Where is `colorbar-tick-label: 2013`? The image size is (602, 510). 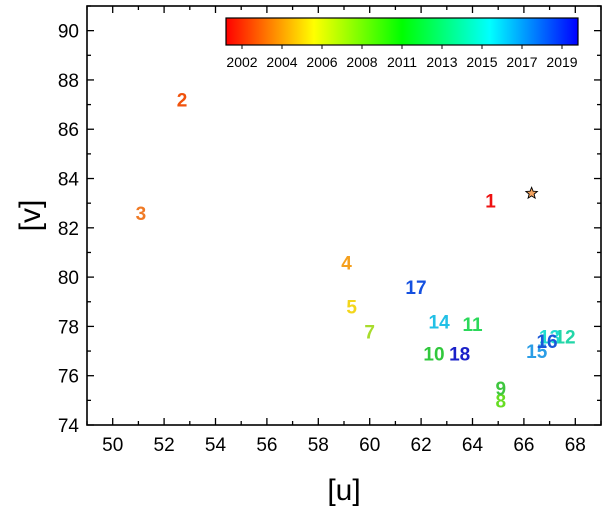
colorbar-tick-label: 2013 is located at coordinates (441, 62).